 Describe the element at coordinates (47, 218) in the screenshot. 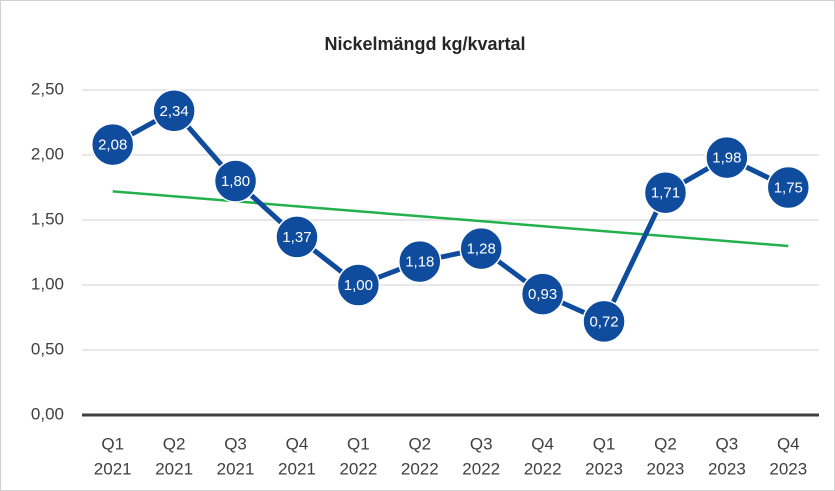

I see `y-tick-label: 1,50` at that location.